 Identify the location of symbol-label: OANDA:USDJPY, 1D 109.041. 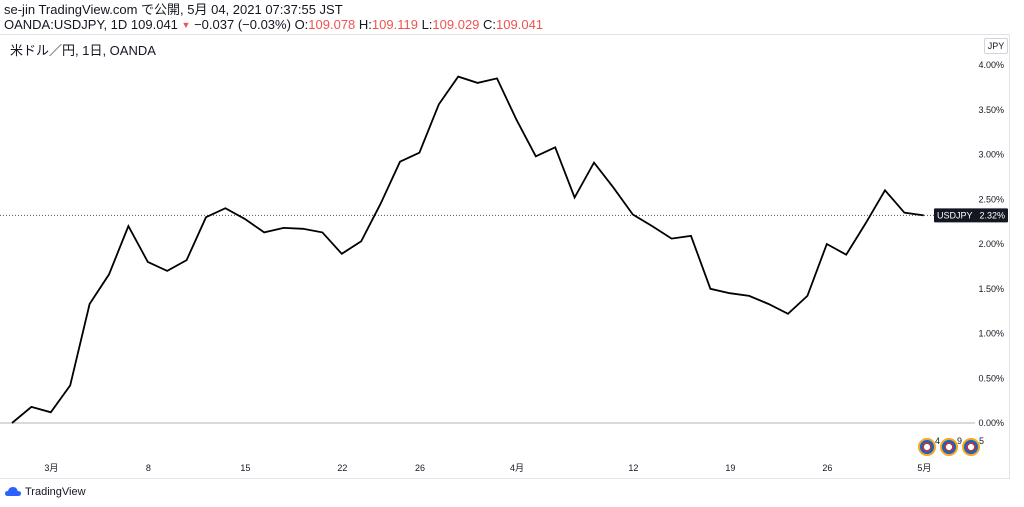
(91, 24).